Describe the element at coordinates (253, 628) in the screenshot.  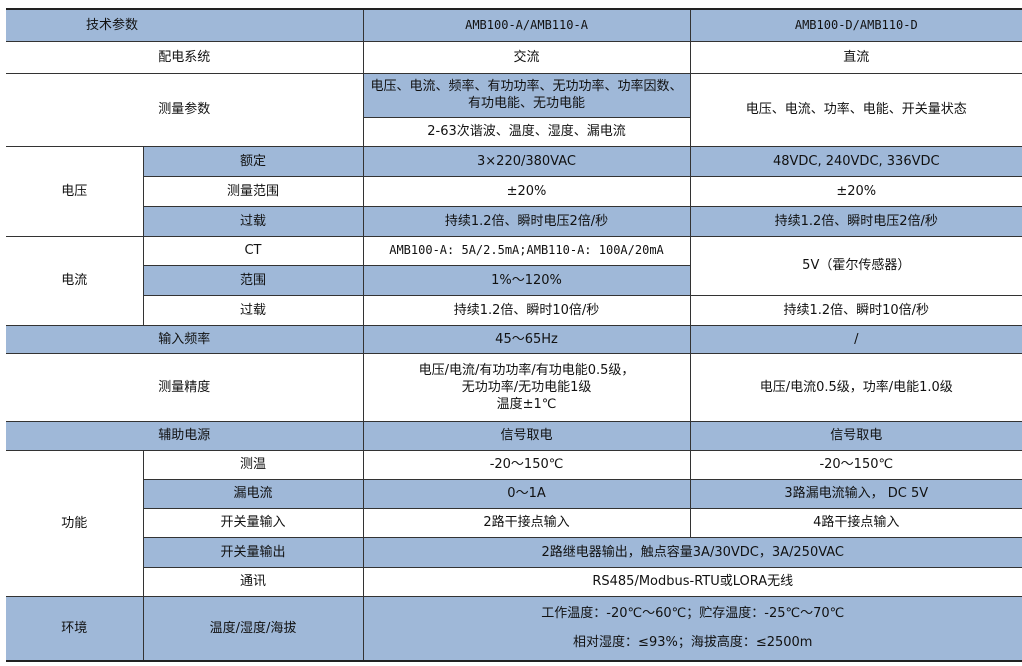
I see `row-label: 温度/湿度/海拔` at that location.